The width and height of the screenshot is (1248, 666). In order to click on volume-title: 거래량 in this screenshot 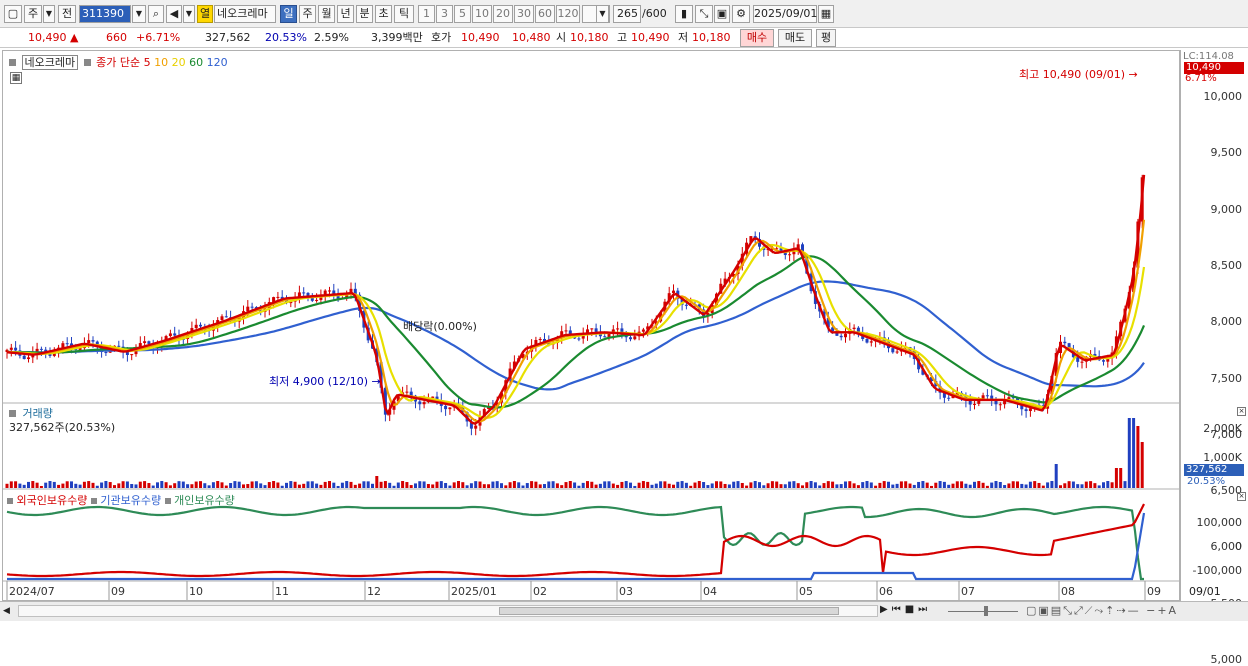, I will do `click(37, 413)`.